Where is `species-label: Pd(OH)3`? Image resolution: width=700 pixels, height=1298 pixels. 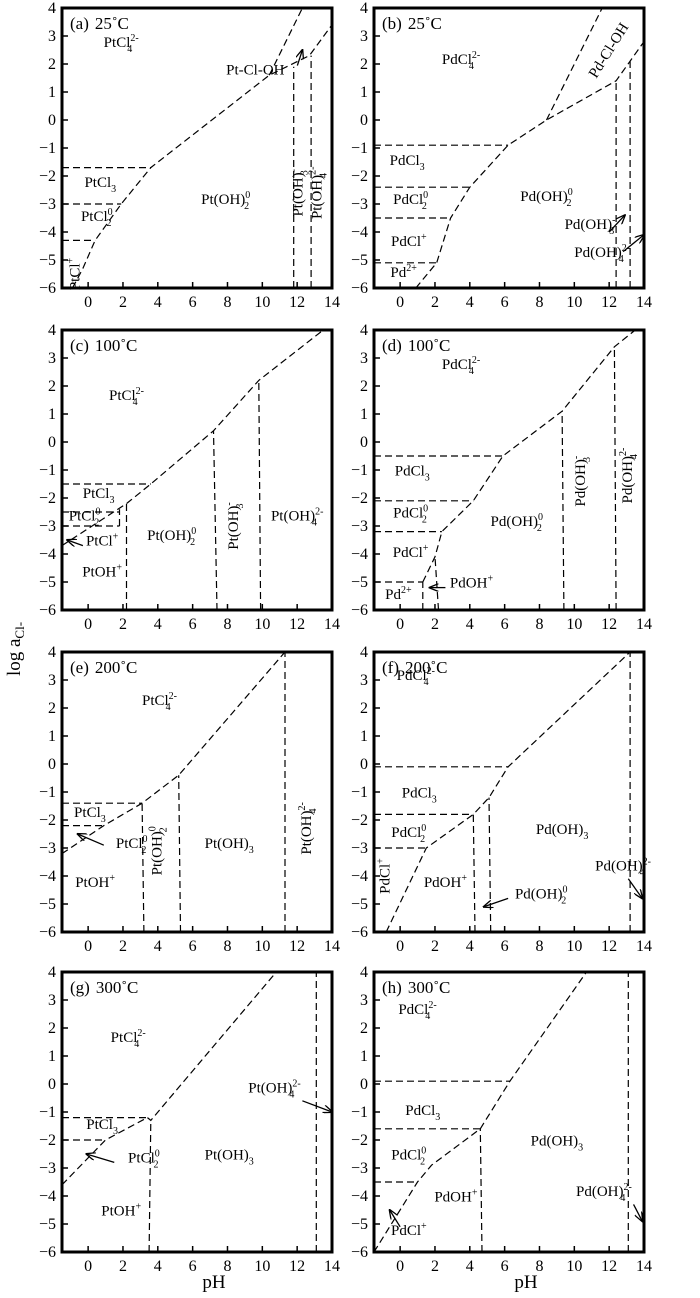
species-label: Pd(OH)3 is located at coordinates (557, 1144).